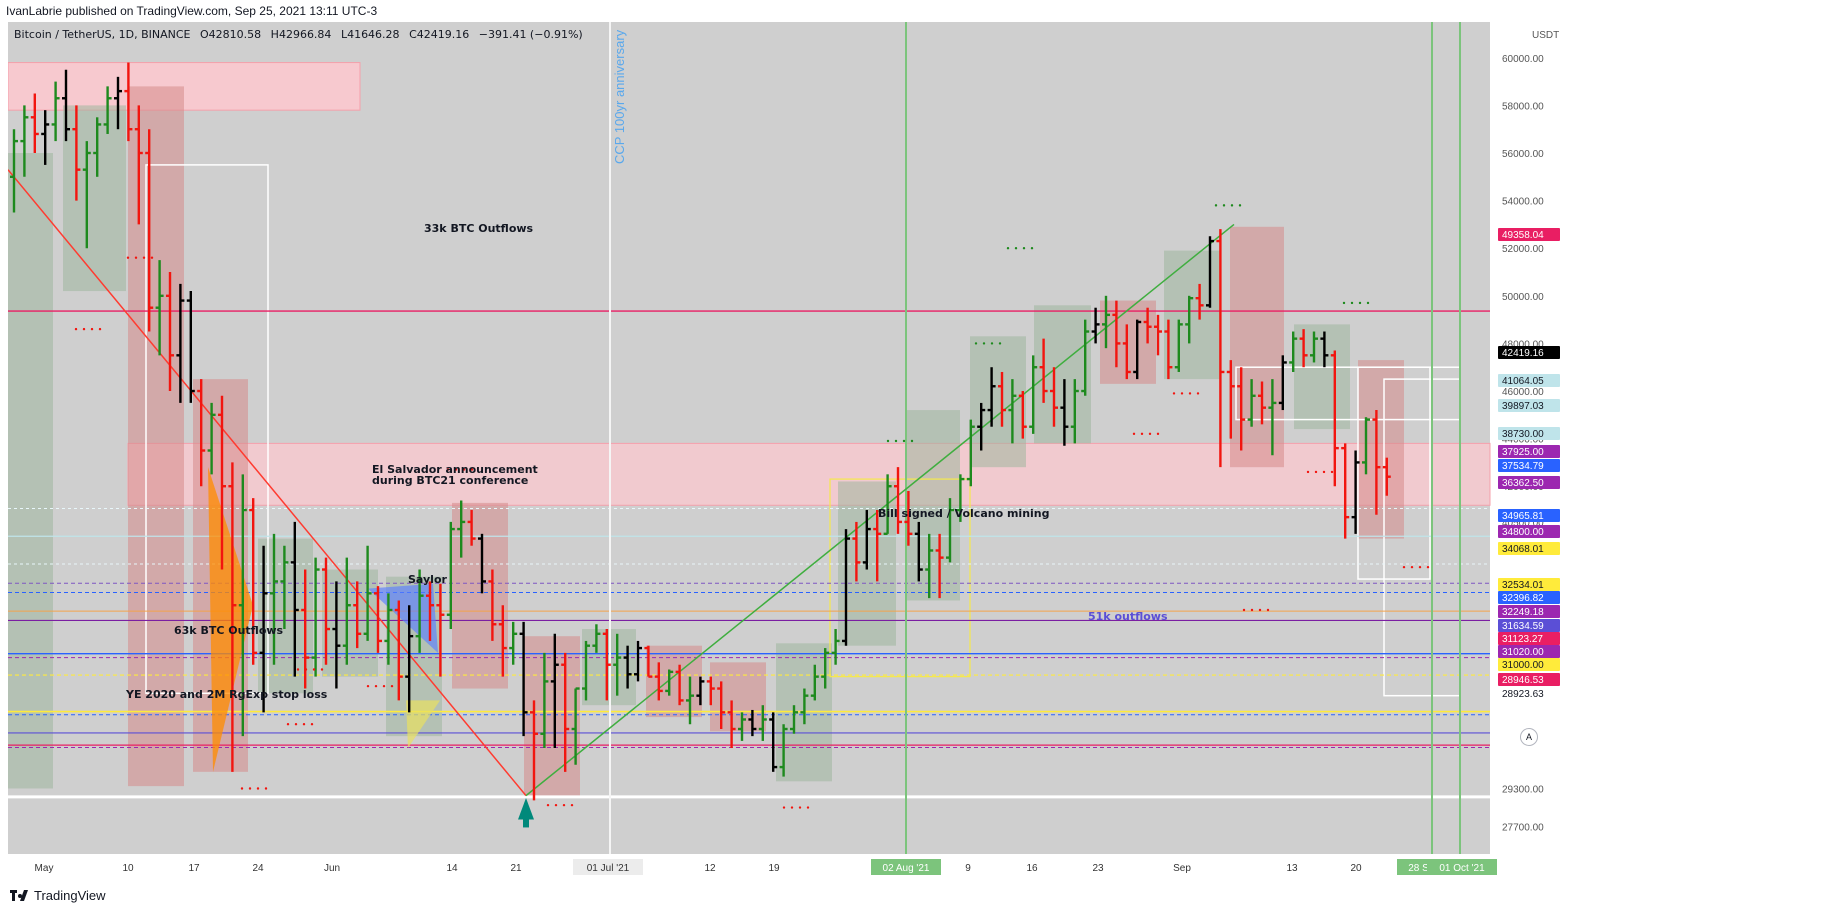 This screenshot has height=914, width=1834. I want to click on x-tick-label-7: 01 Jul '21, so click(608, 868).